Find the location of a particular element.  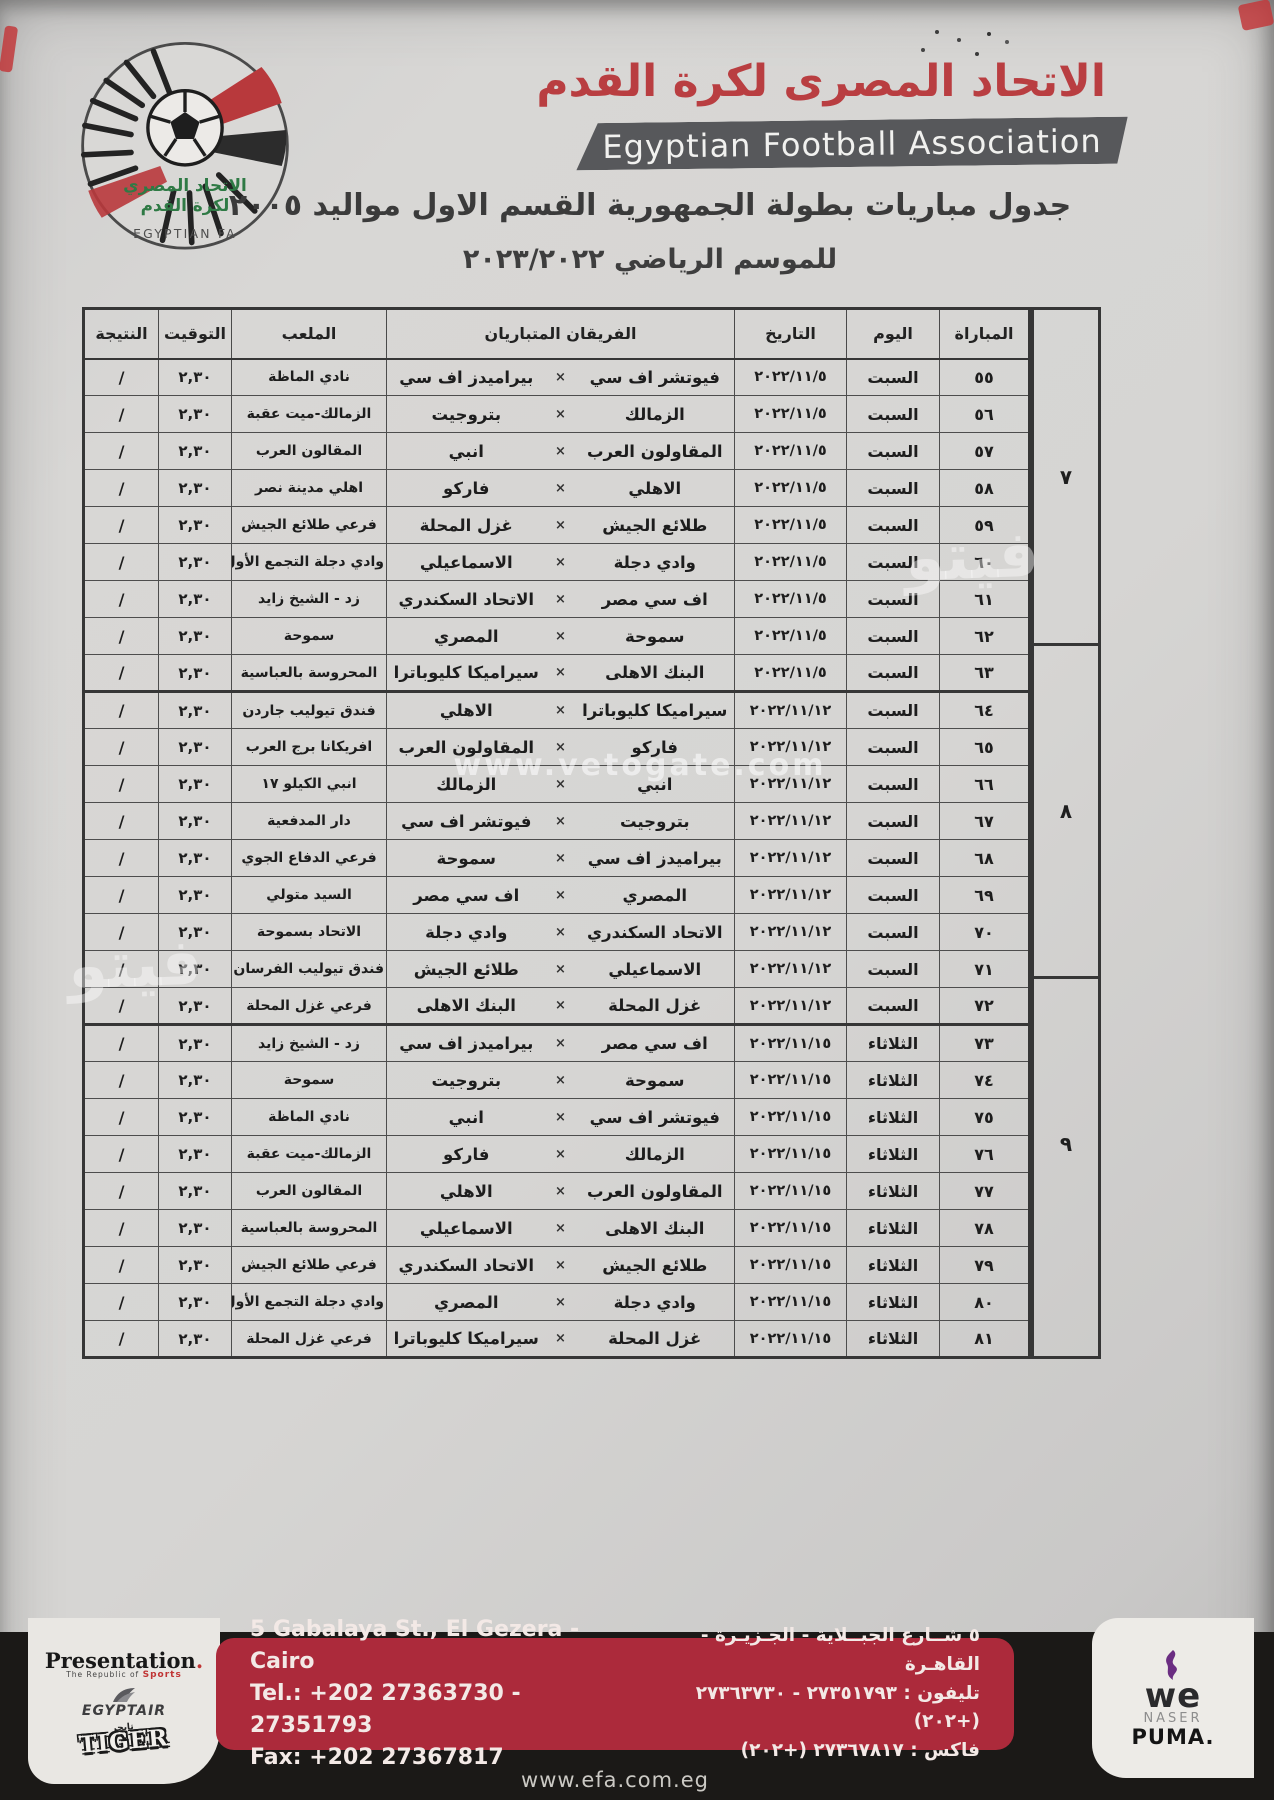

col-header-result: النتيجة is located at coordinates (121, 334).